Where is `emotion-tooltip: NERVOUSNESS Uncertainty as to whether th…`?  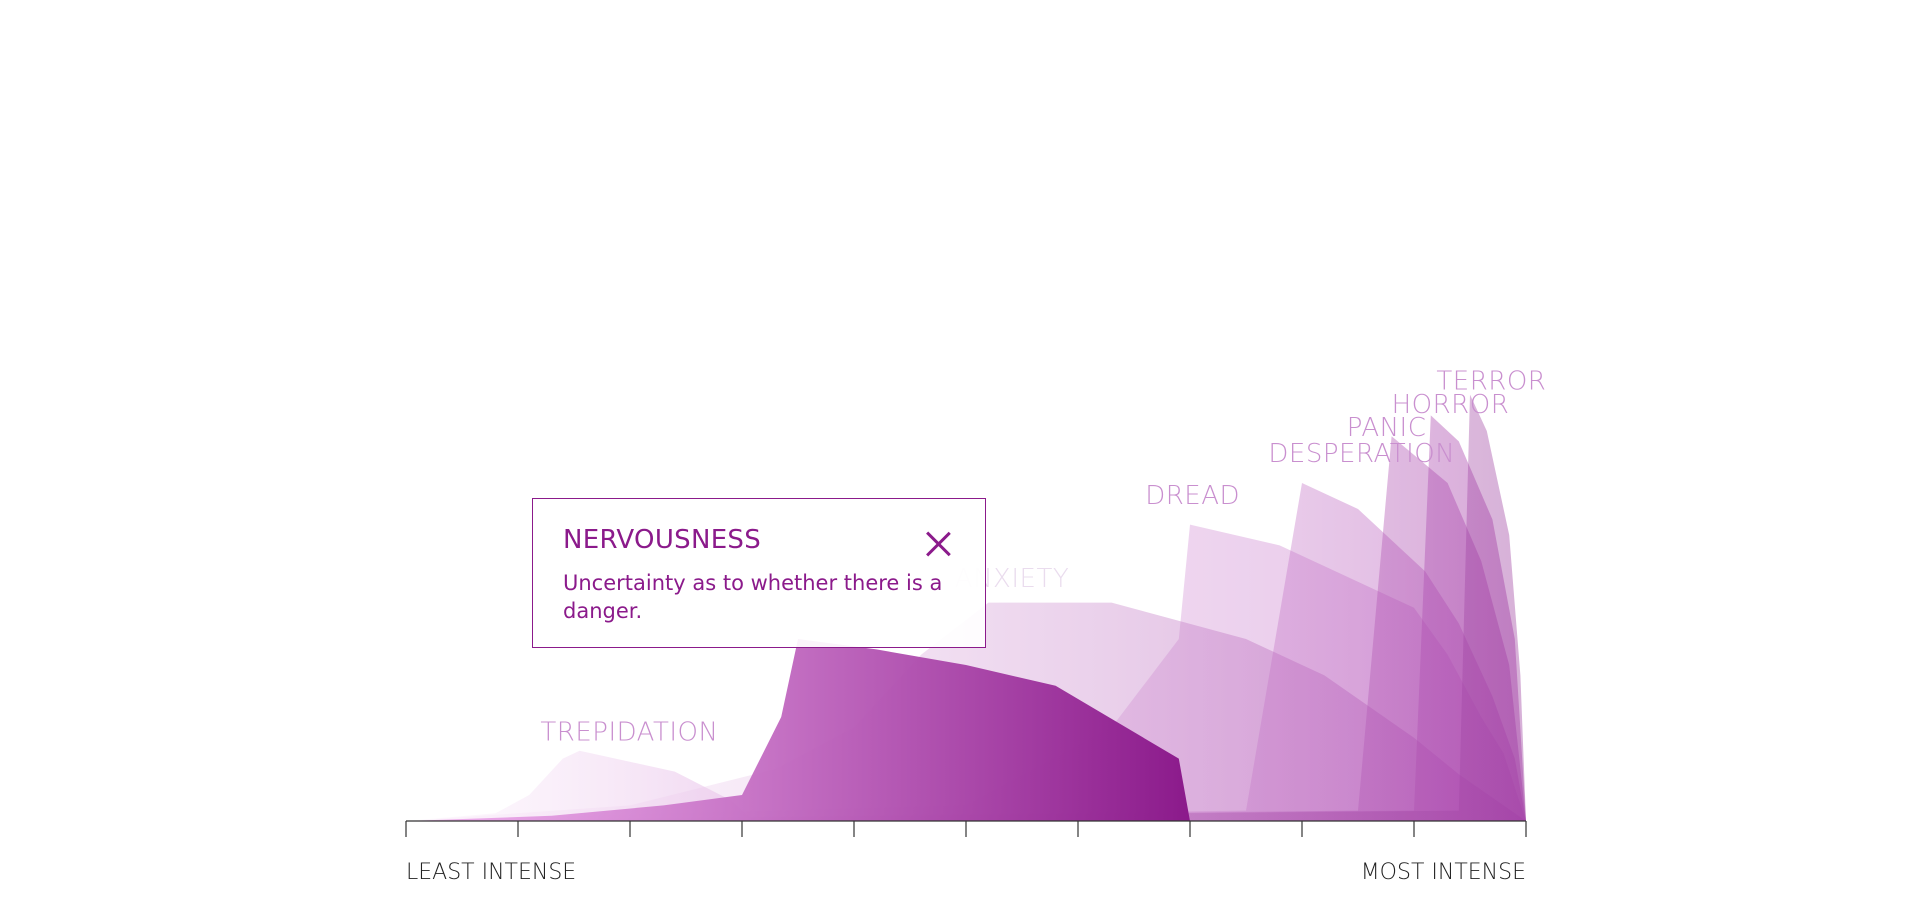
emotion-tooltip: NERVOUSNESS Uncertainty as to whether th… is located at coordinates (759, 573).